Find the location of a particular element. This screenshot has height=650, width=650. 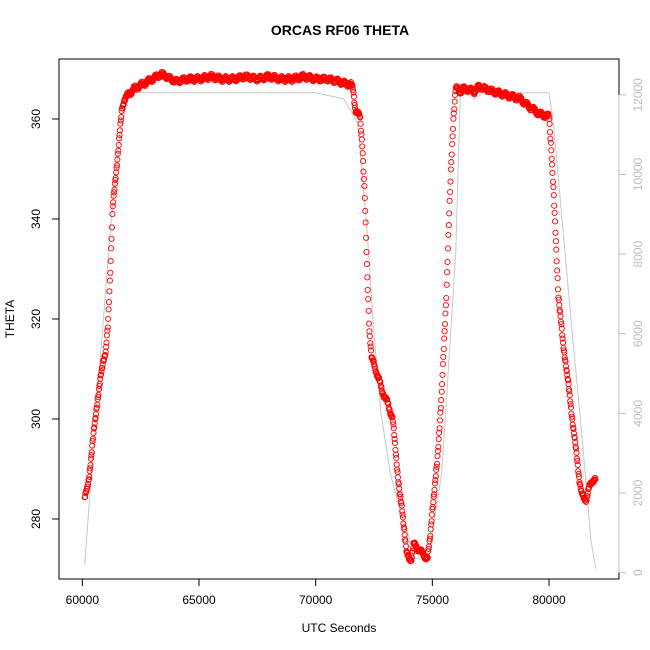

right-y-tick-label: 4000 is located at coordinates (638, 413).